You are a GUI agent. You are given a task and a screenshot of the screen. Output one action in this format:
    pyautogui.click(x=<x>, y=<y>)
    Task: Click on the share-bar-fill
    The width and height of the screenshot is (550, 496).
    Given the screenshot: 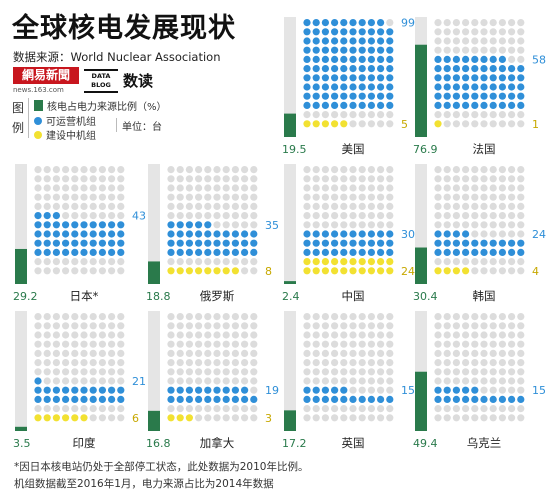 What is the action you would take?
    pyautogui.click(x=421, y=401)
    